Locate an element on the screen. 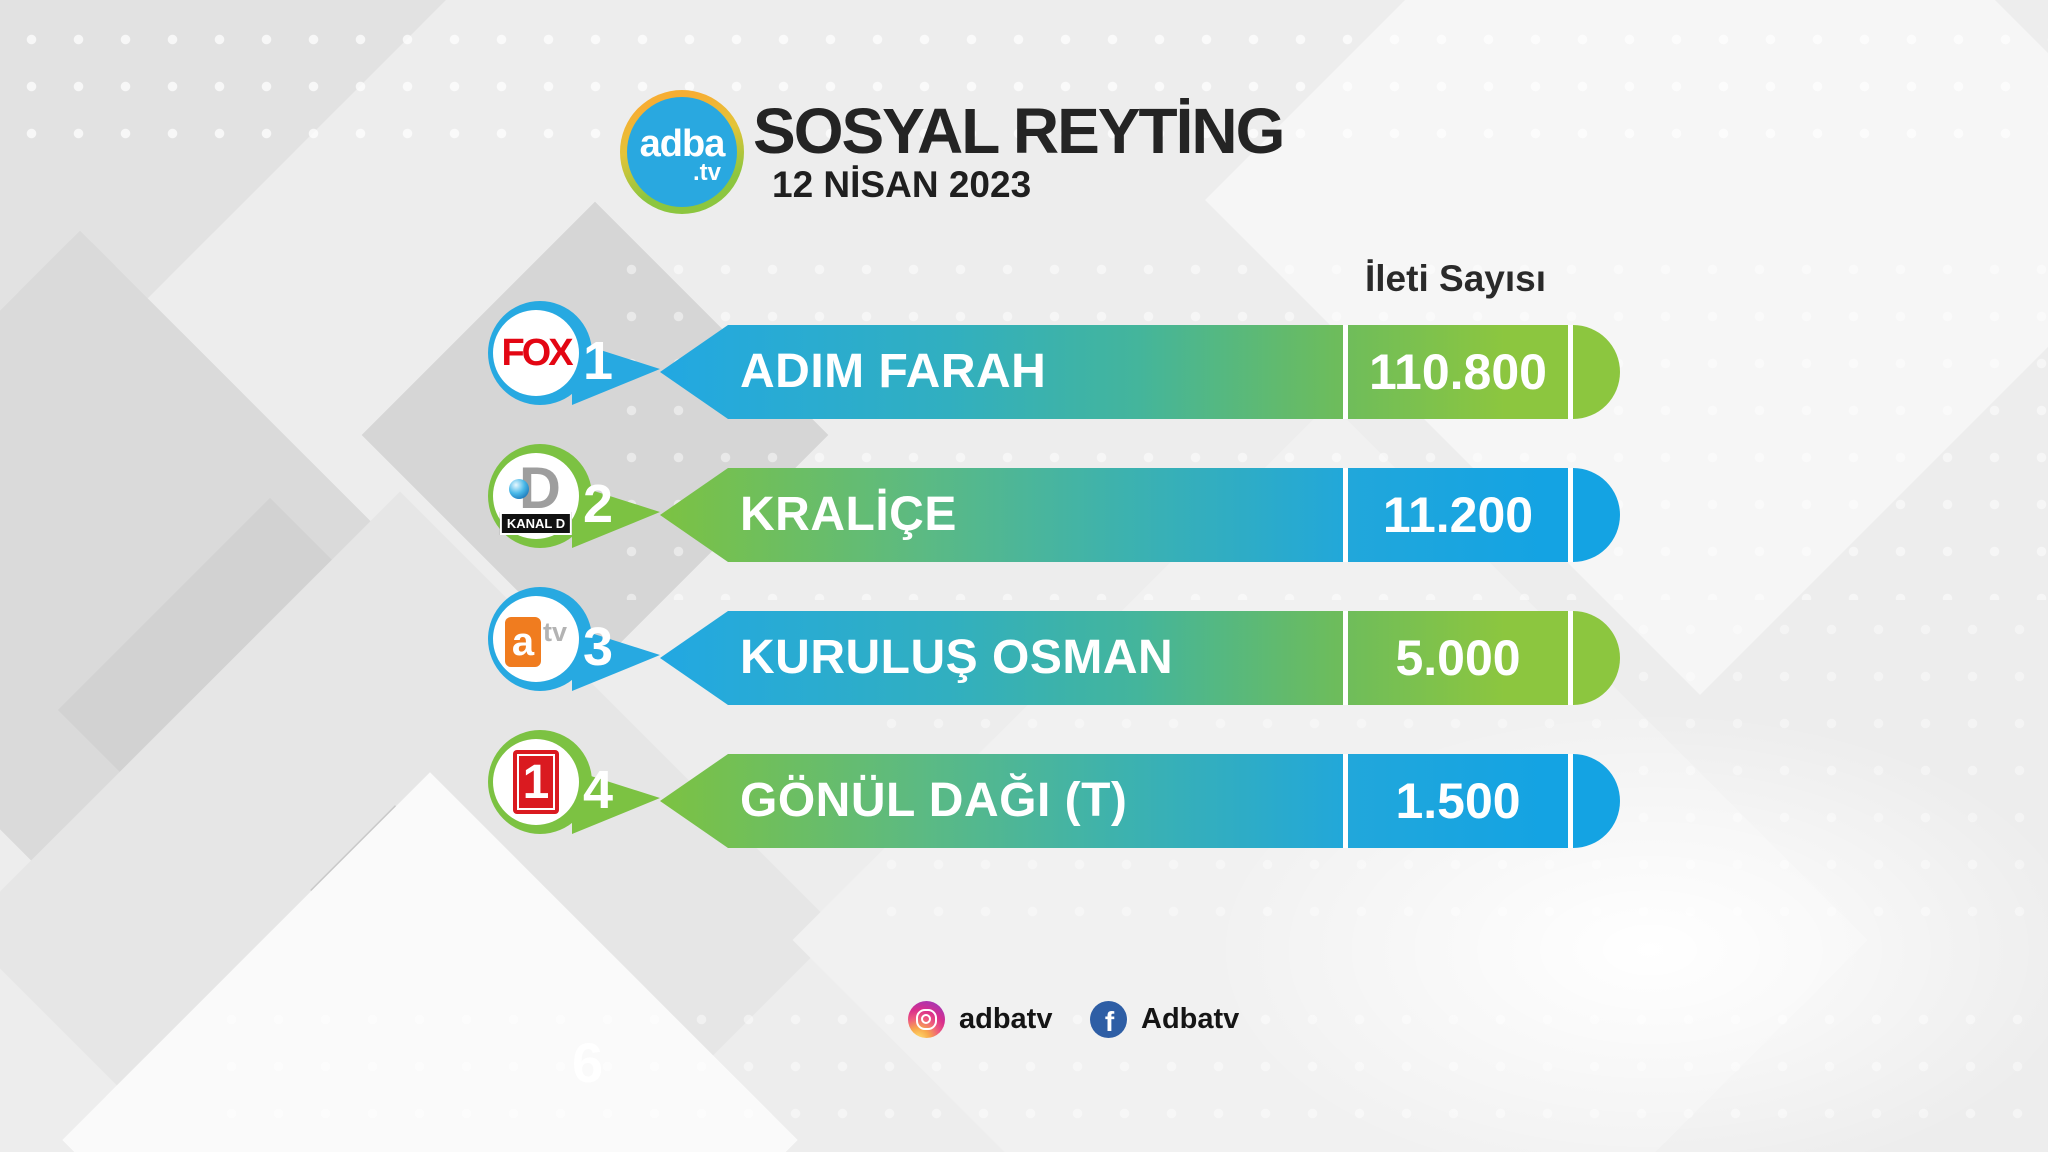 This screenshot has width=2048, height=1152. instagram-icon is located at coordinates (926, 1019).